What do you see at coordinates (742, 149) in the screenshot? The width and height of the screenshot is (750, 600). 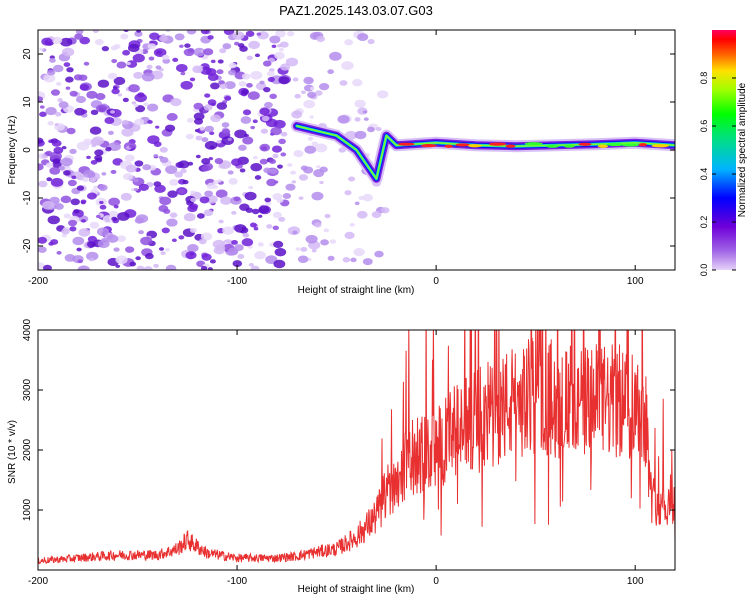 I see `colorbar-label: Normalized spectral amplitude` at bounding box center [742, 149].